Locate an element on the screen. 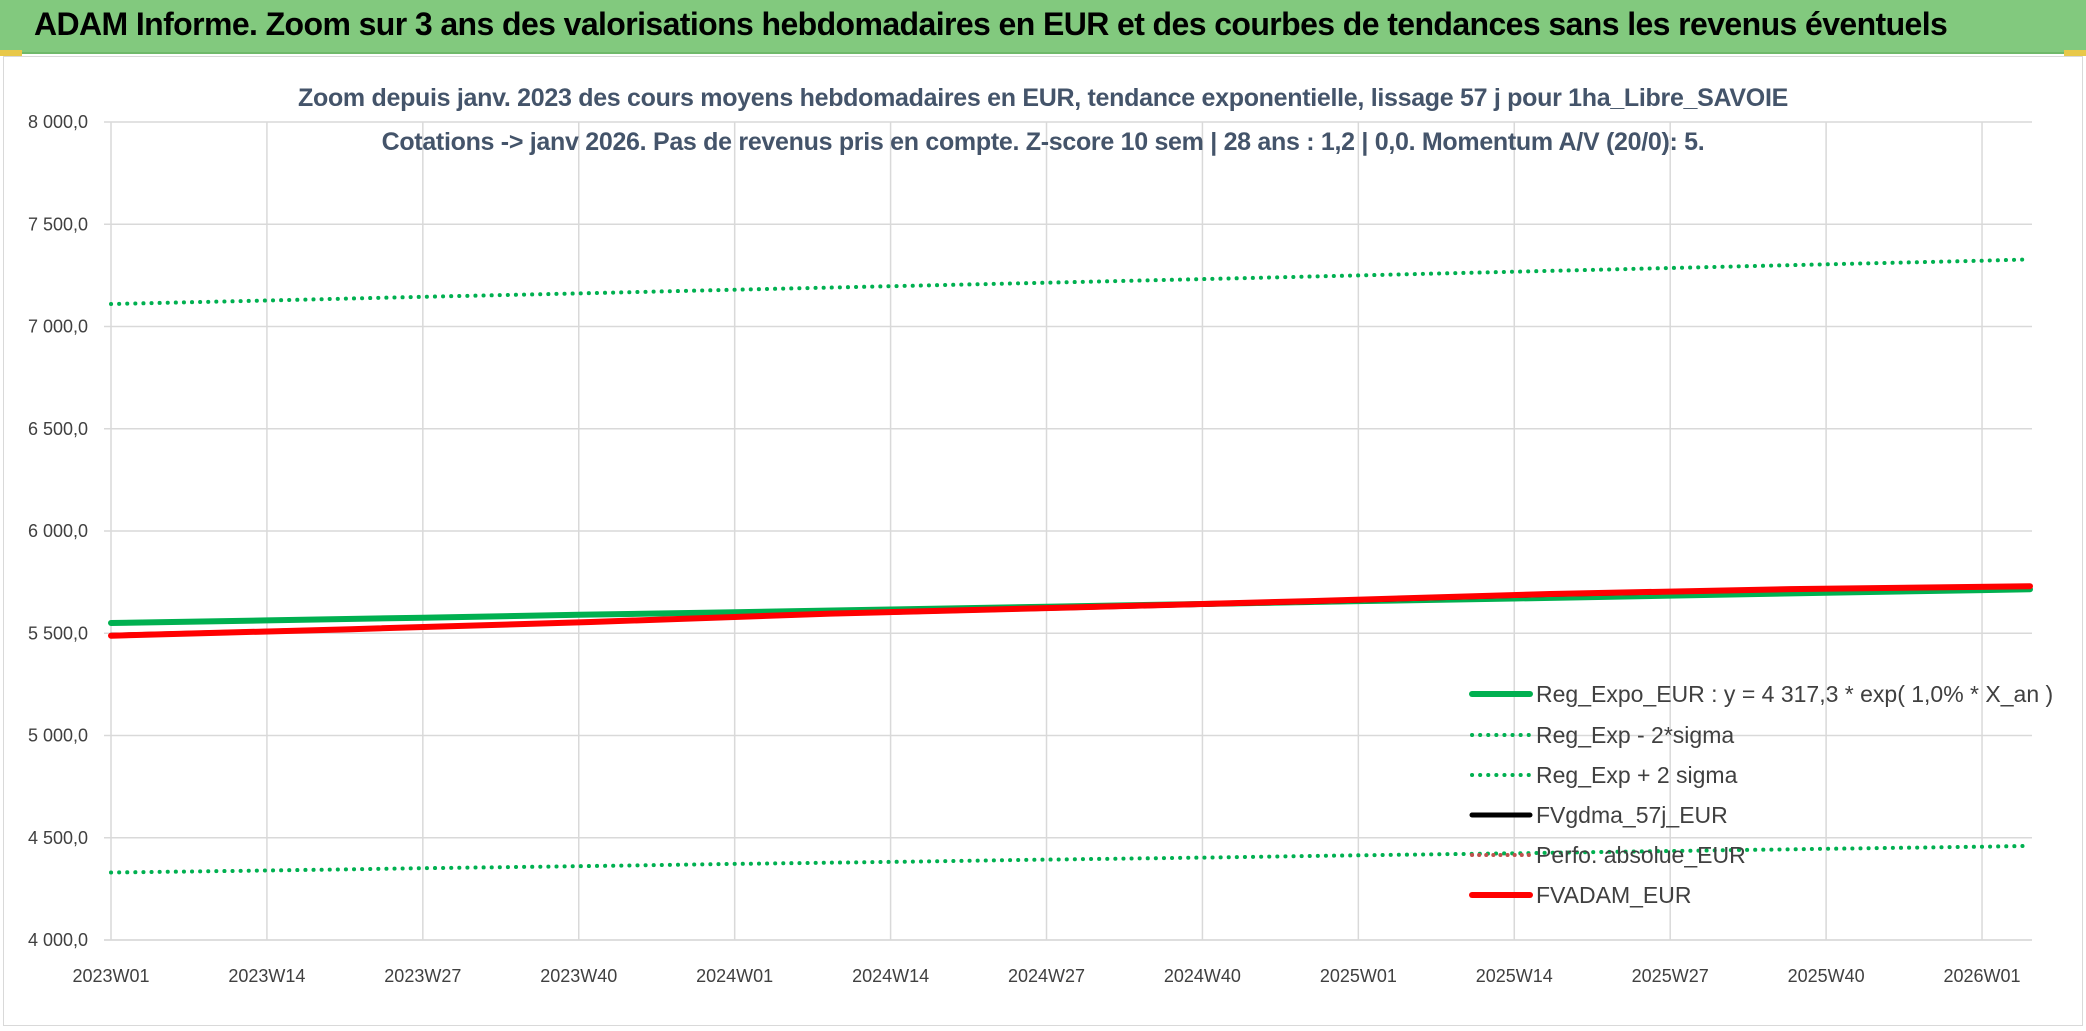  x-tick-label: 2023W01 is located at coordinates (110, 976).